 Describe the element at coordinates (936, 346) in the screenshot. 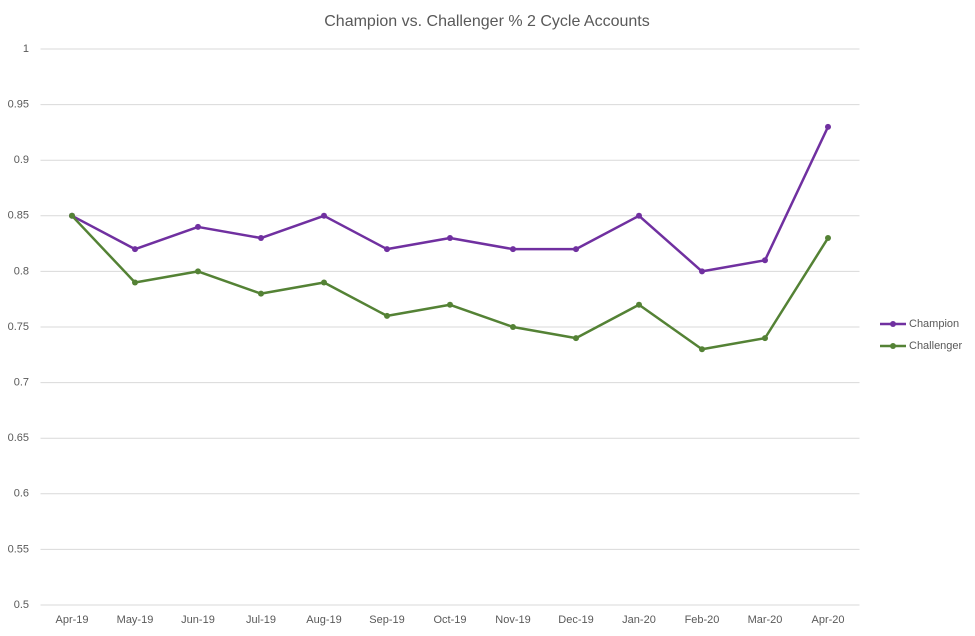

I see `legend-label: Challenger` at that location.